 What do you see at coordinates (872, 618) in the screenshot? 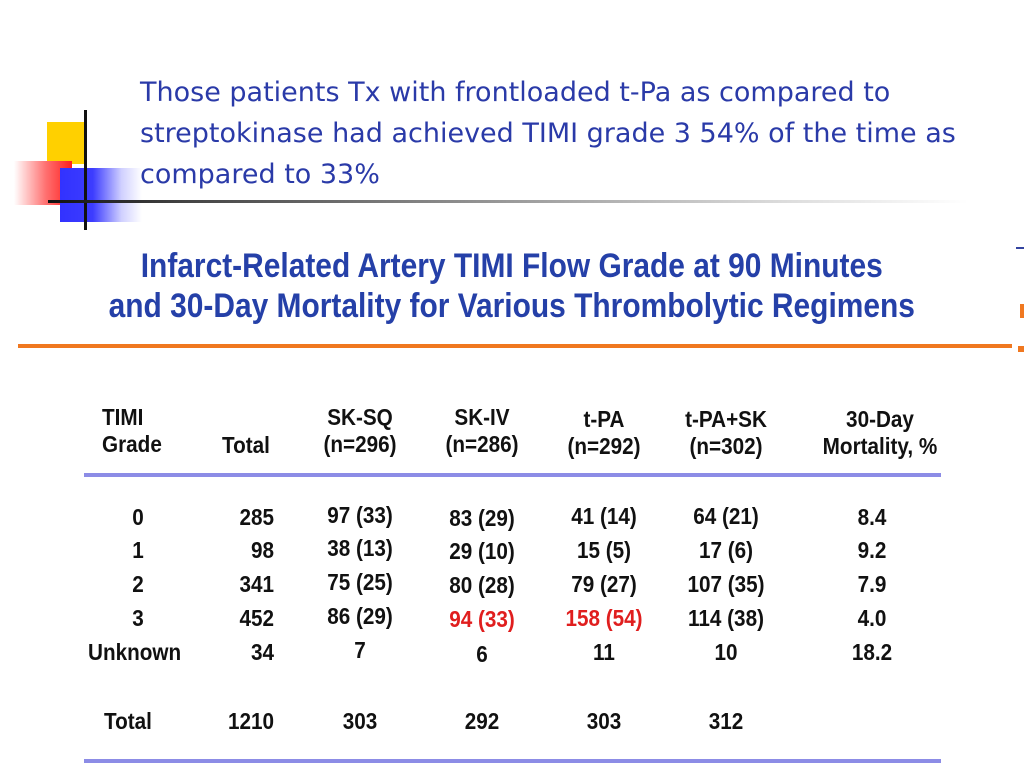
I see `cell-mortality: 4.0` at bounding box center [872, 618].